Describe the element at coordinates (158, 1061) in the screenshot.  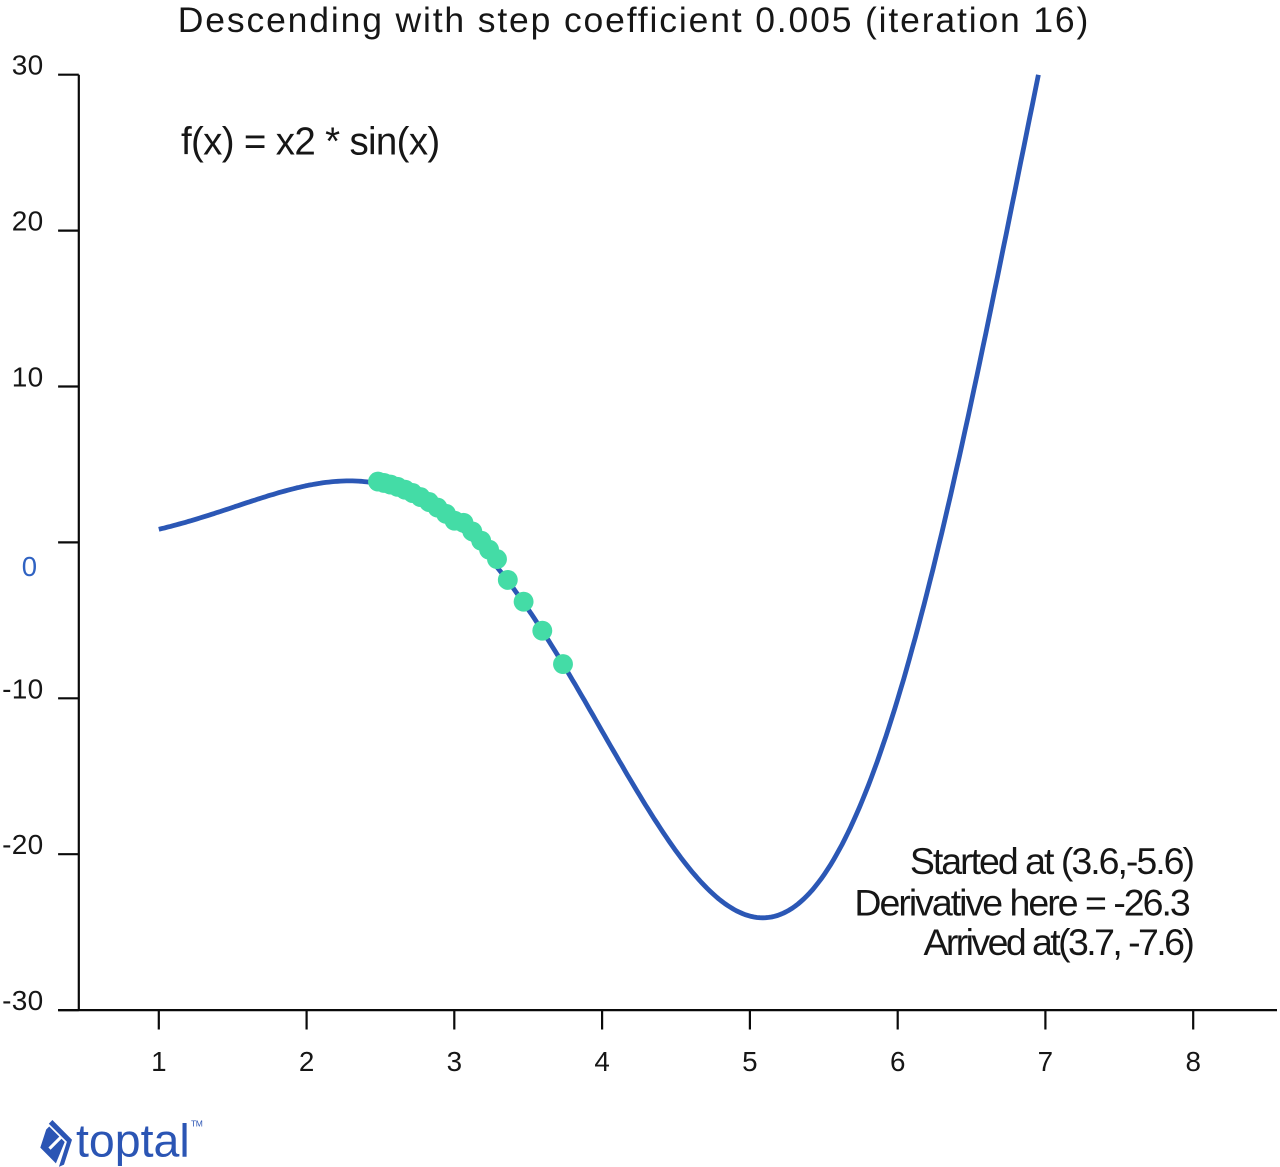
I see `svg-text: 1` at that location.